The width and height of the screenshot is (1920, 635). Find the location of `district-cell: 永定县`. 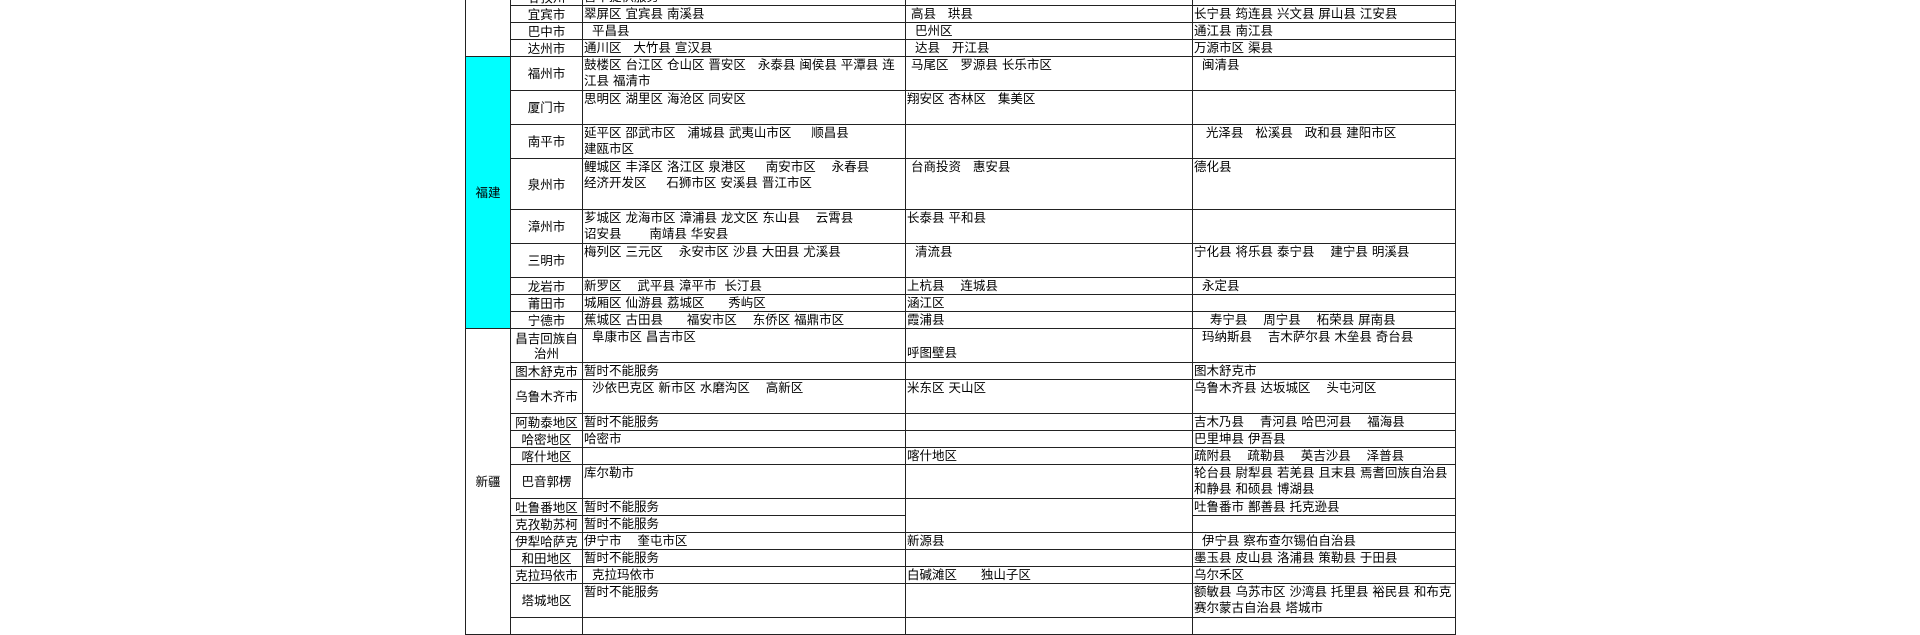

district-cell: 永定县 is located at coordinates (1324, 286).